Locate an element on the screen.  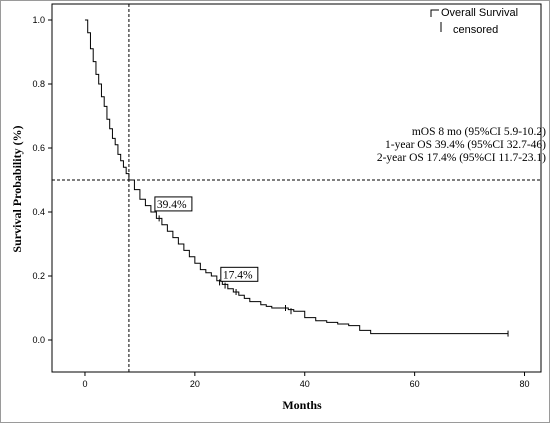
x-axis-title: Months is located at coordinates (302, 405).